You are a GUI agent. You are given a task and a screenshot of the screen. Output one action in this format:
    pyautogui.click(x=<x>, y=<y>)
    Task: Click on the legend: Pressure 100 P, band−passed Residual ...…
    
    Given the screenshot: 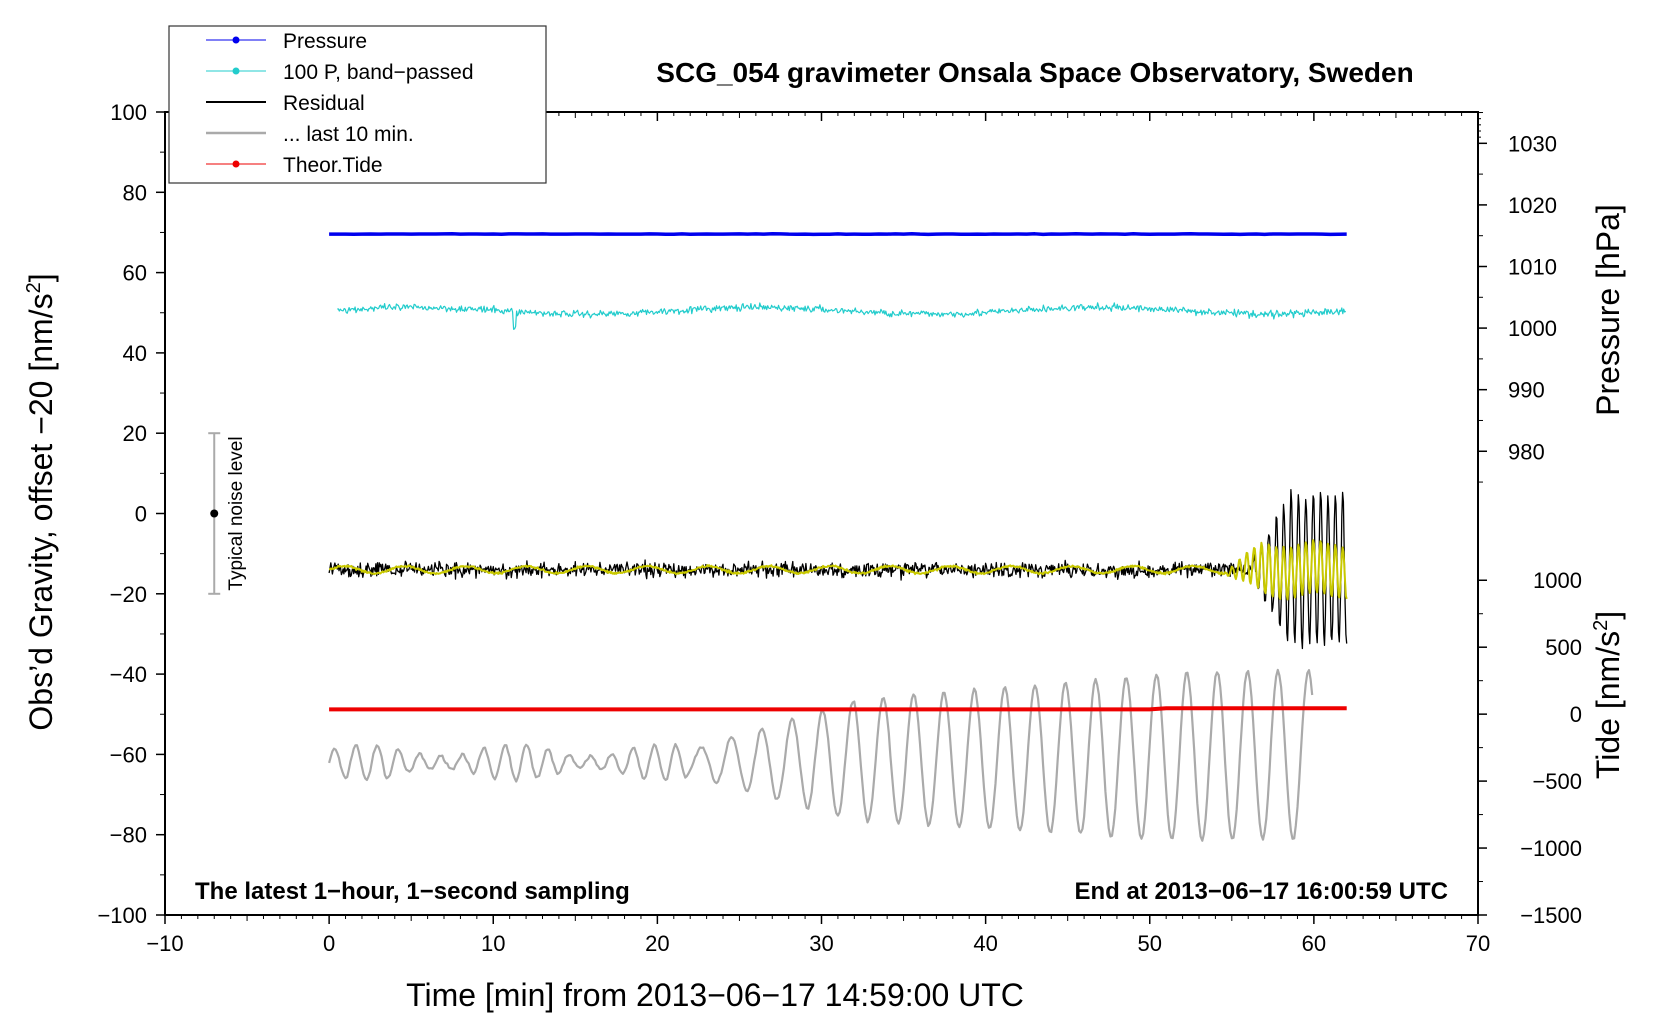 What is the action you would take?
    pyautogui.click(x=357, y=104)
    